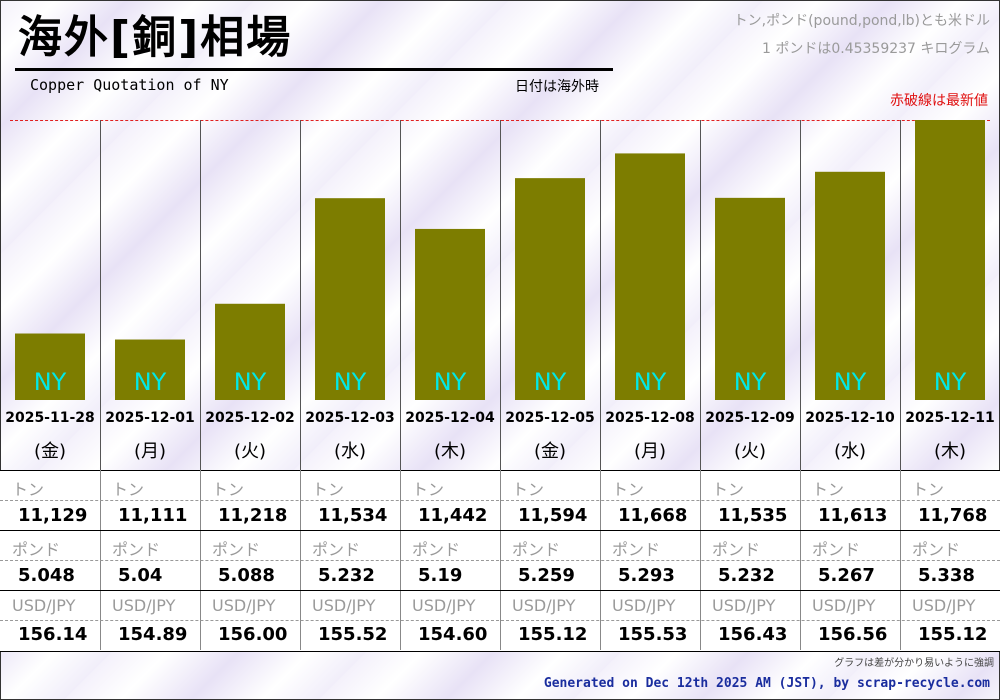  I want to click on bar-label-2025-12-01: NY, so click(150, 382).